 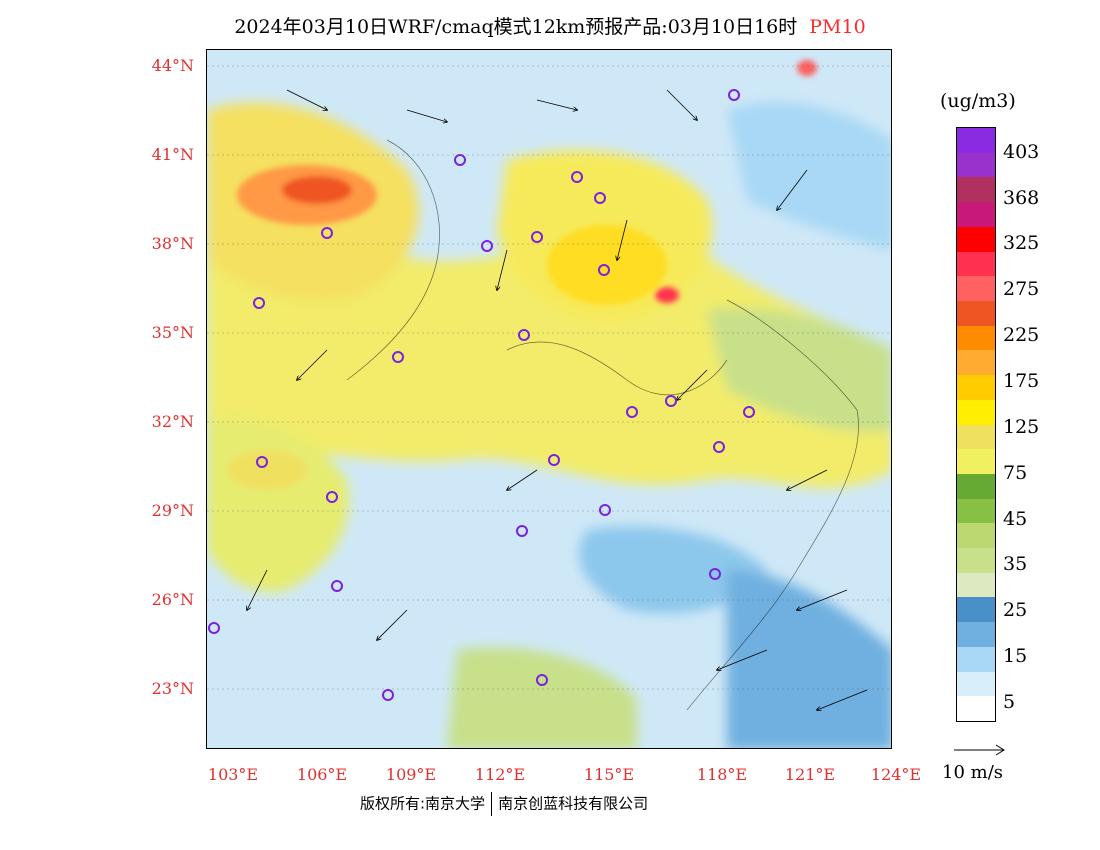 I want to click on lat-label-44: 44°N, so click(x=172, y=65).